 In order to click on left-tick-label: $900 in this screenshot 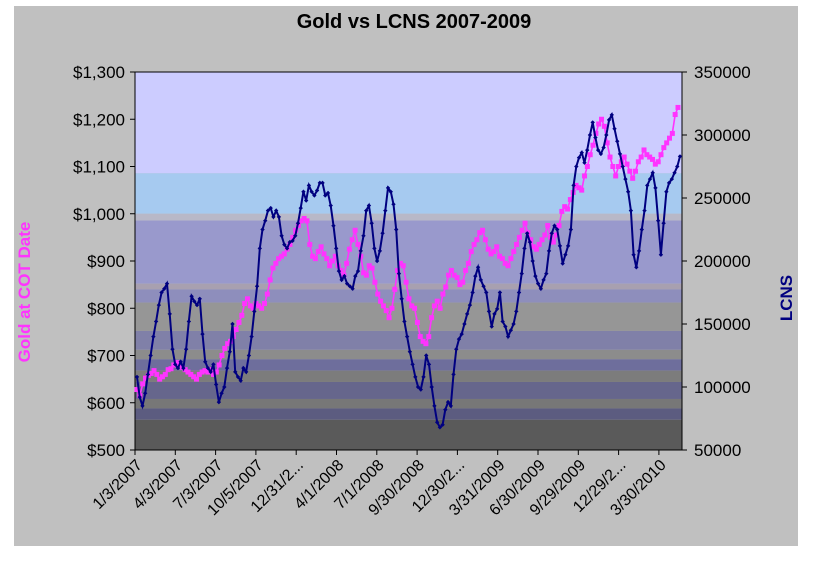, I will do `click(106, 261)`.